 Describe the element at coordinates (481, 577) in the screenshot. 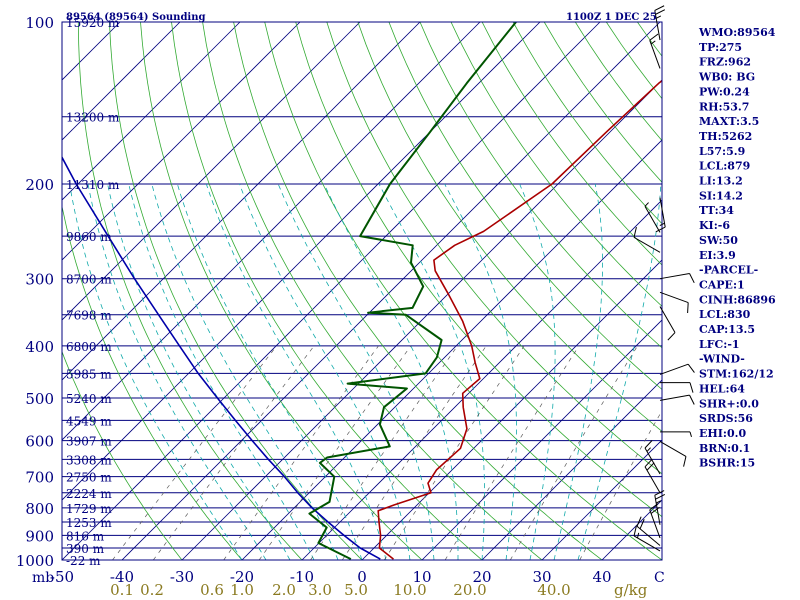

I see `temperature-tick-label: 20` at that location.